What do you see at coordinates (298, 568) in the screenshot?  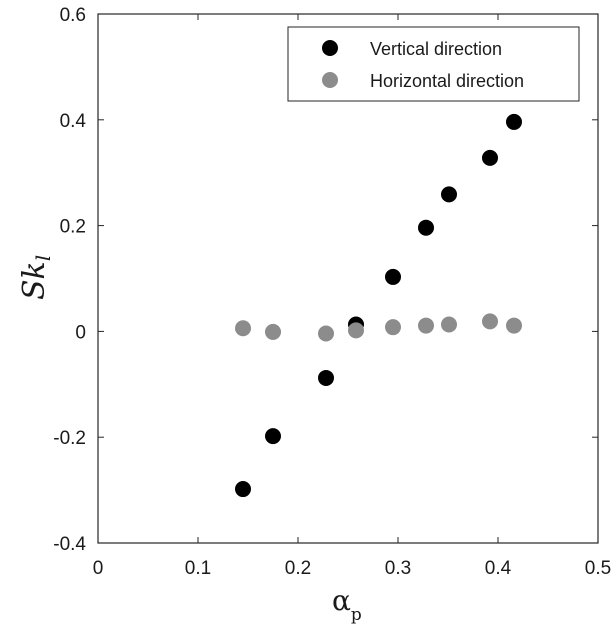 I see `x-tick-label: 0.2` at bounding box center [298, 568].